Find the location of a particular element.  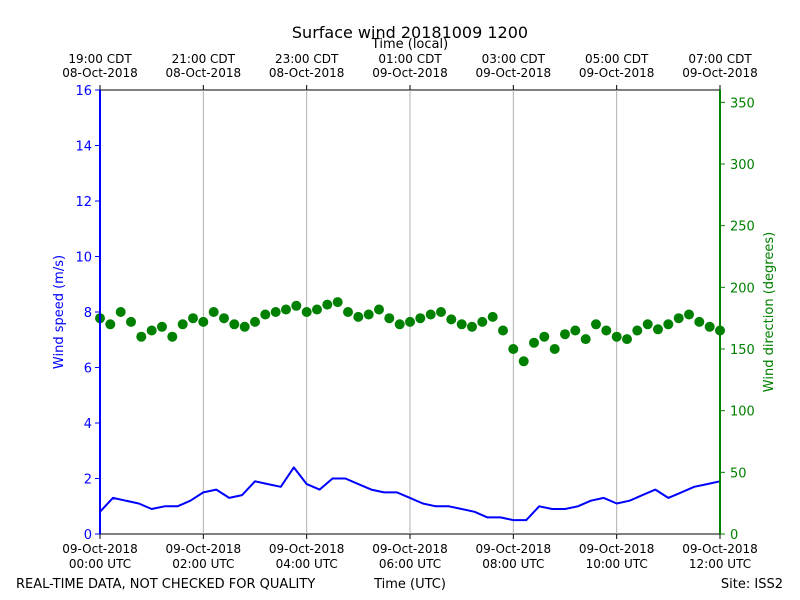

right-tick-label-7: 350 is located at coordinates (742, 103).